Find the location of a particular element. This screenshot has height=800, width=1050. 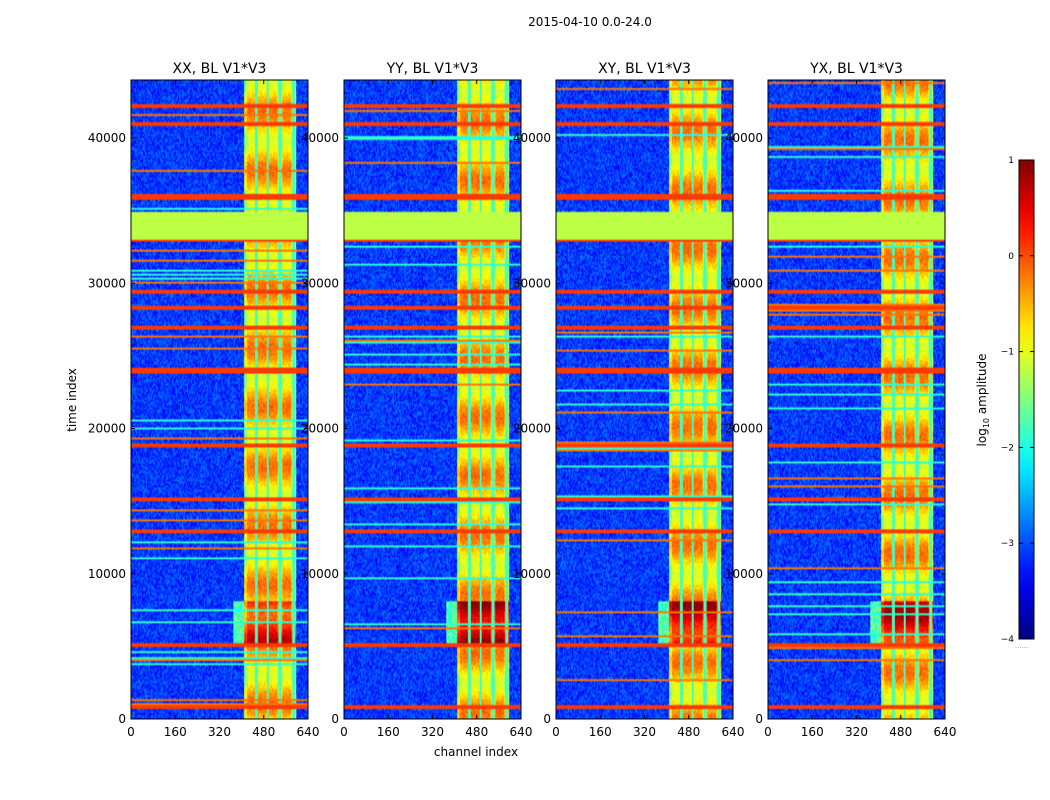

colorbar-label: log10 amplitude is located at coordinates (983, 400).